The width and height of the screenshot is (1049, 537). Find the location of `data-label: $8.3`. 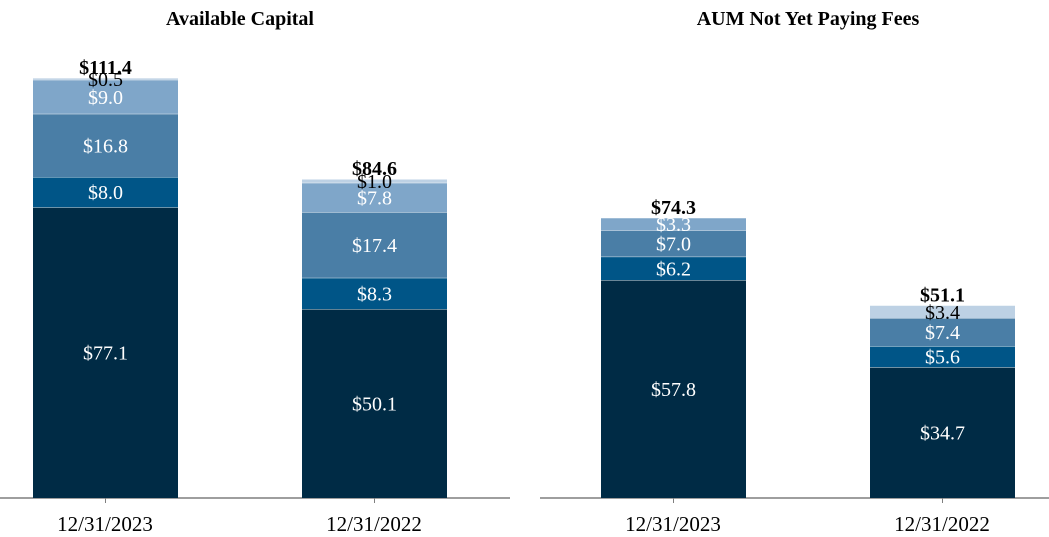

data-label: $8.3 is located at coordinates (374, 294).